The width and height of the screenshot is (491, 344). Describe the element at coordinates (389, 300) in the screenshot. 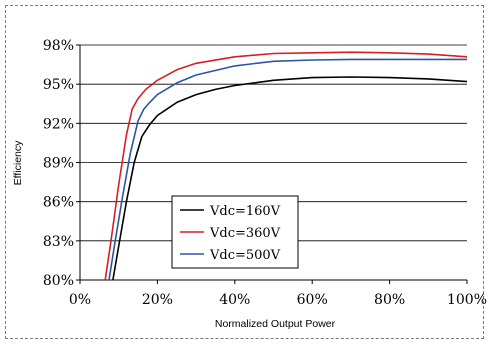

I see `x-tick-label-4: 80%` at that location.